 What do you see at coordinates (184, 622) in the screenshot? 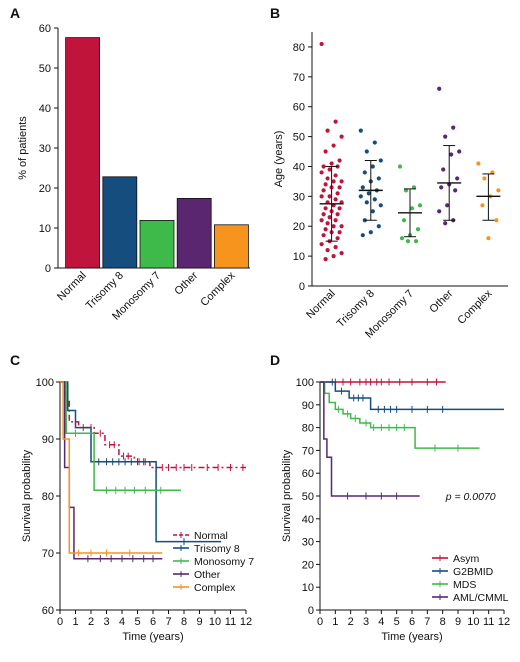
I see `panel-c-x-tick-label: 8` at bounding box center [184, 622].